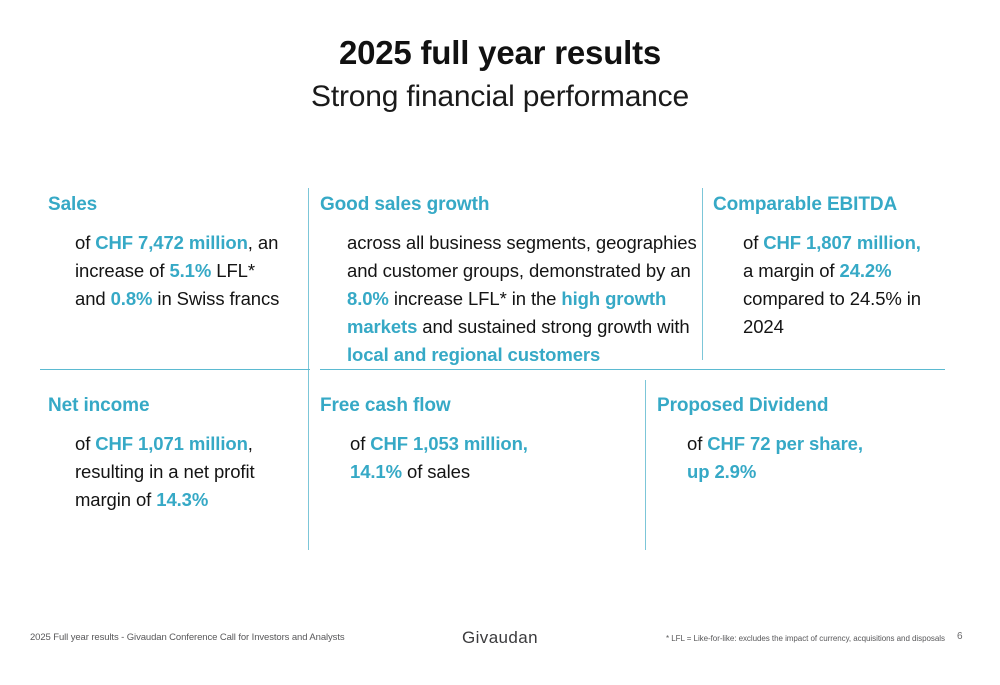  I want to click on netincome-line2: resulting in a net profit, so click(165, 471).